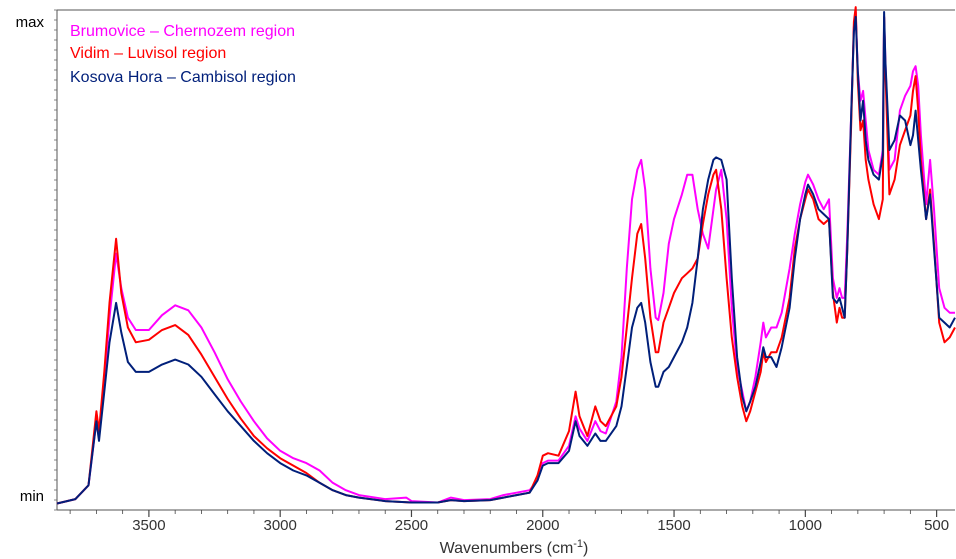  Describe the element at coordinates (30, 22) in the screenshot. I see `y-tick-label-max: max` at that location.